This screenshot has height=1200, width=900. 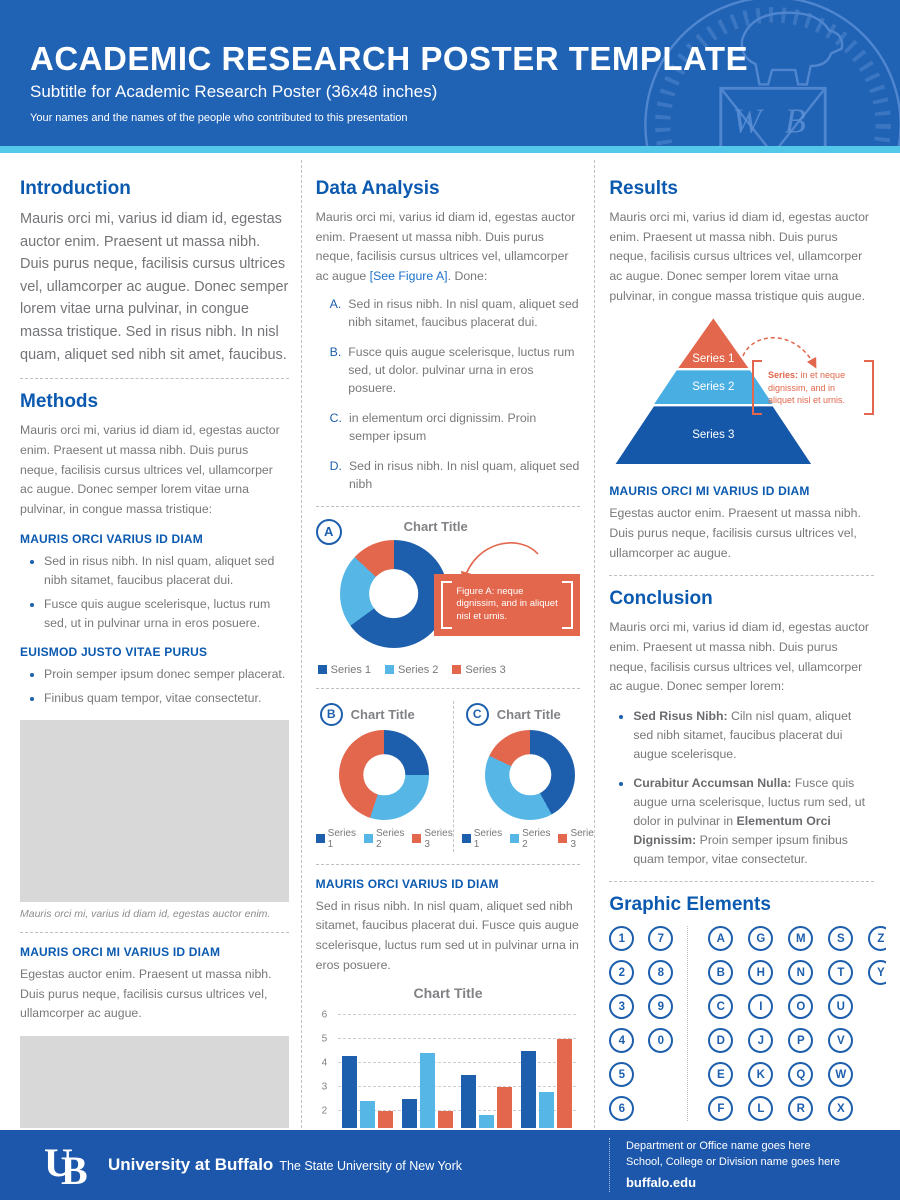 What do you see at coordinates (772, 73) in the screenshot?
I see `ub-crest-watermark: W B` at bounding box center [772, 73].